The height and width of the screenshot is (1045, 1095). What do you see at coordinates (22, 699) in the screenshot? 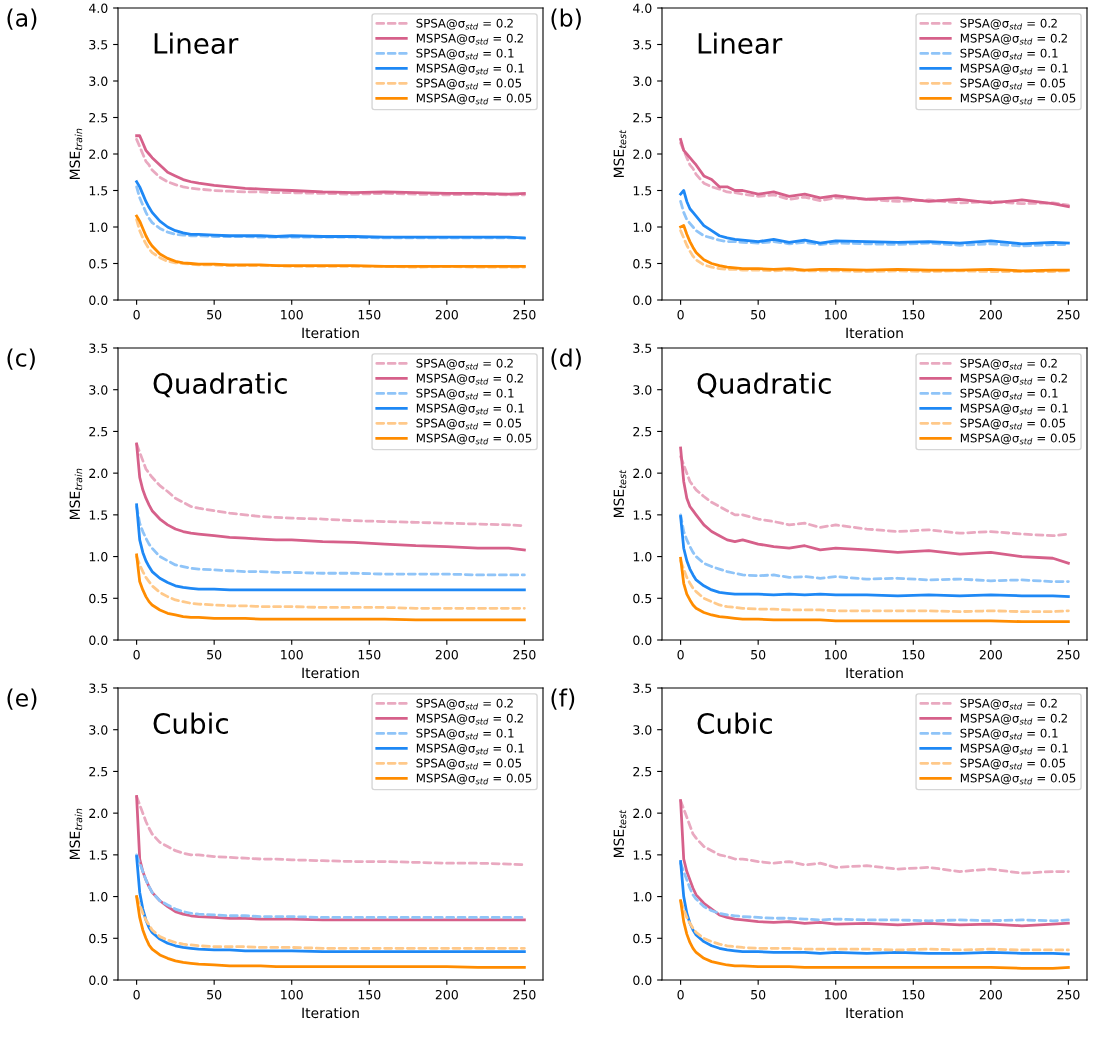
I see `chart-title: (e)` at bounding box center [22, 699].